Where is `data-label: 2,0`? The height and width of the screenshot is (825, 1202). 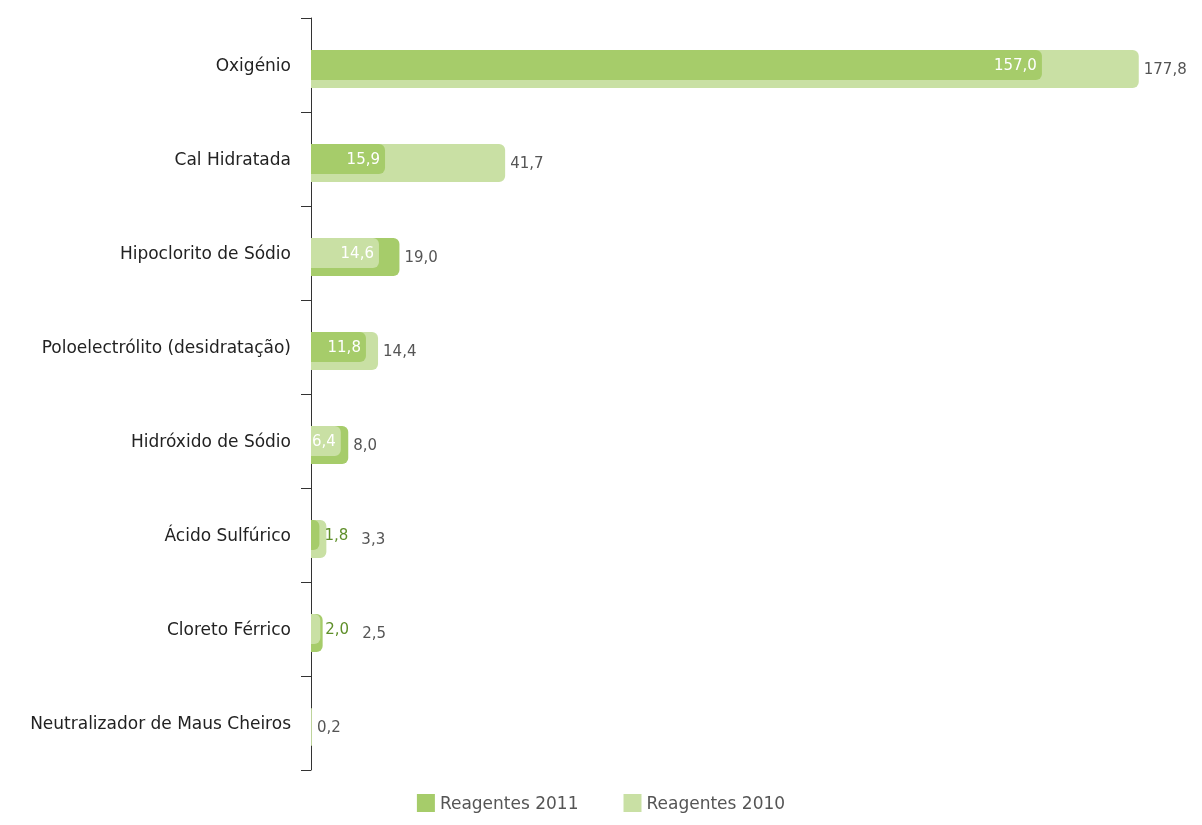 data-label: 2,0 is located at coordinates (337, 629).